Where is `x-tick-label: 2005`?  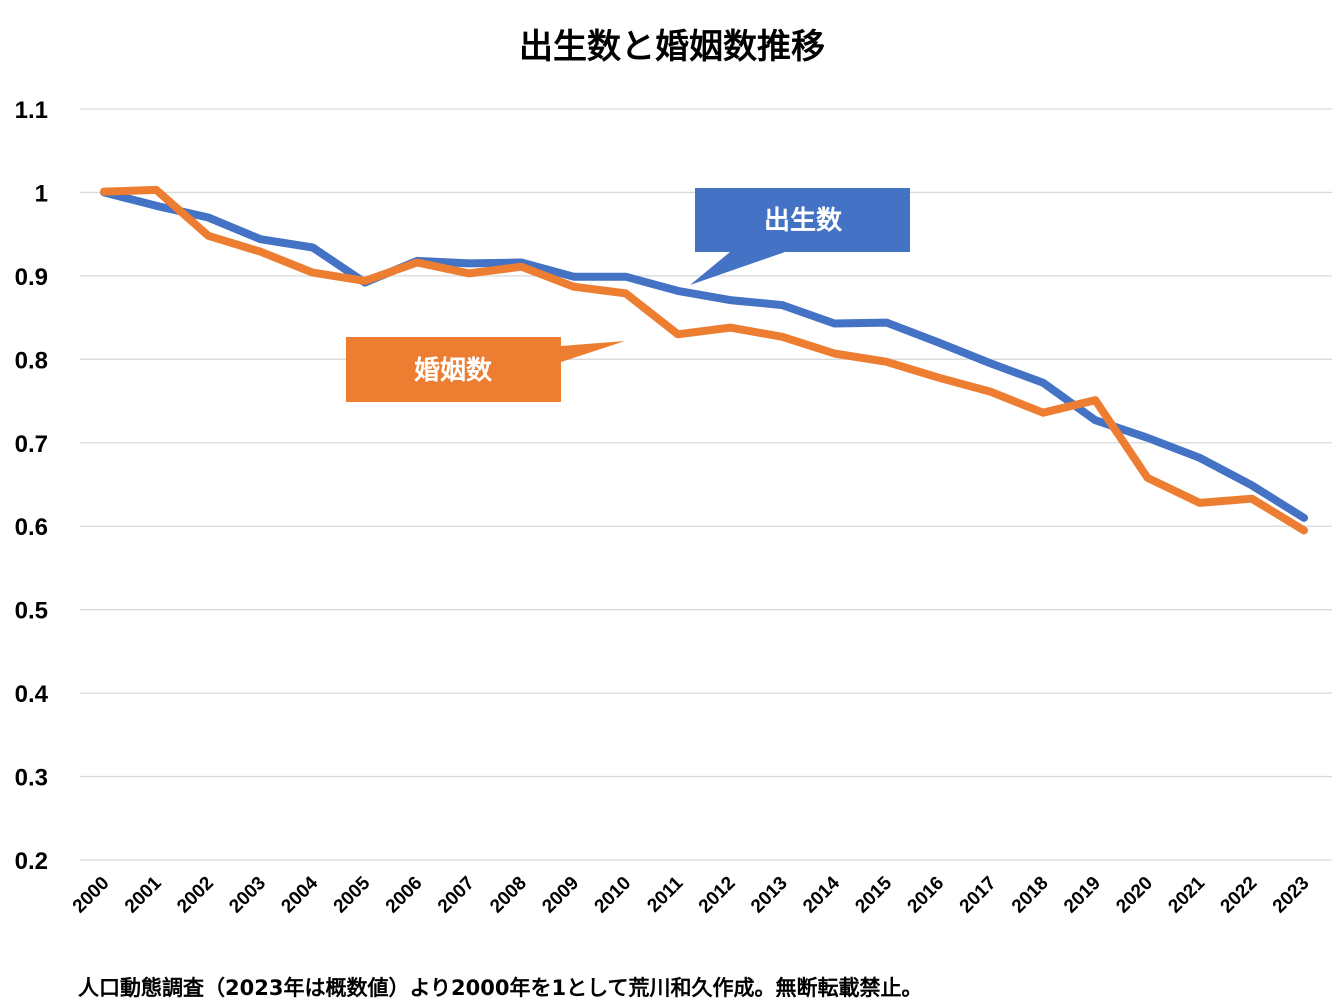 x-tick-label: 2005 is located at coordinates (352, 894).